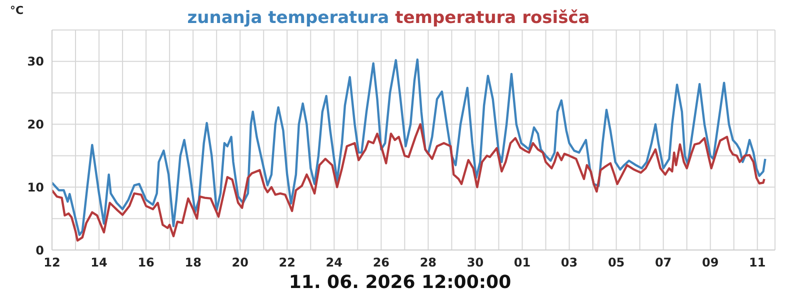  Describe the element at coordinates (52, 263) in the screenshot. I see `x-tick-label: 12` at that location.